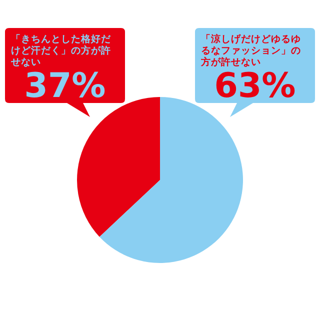 Image resolution: width=320 pixels, height=320 pixels. What do you see at coordinates (65, 86) in the screenshot?
I see `data-label: 37%` at bounding box center [65, 86].